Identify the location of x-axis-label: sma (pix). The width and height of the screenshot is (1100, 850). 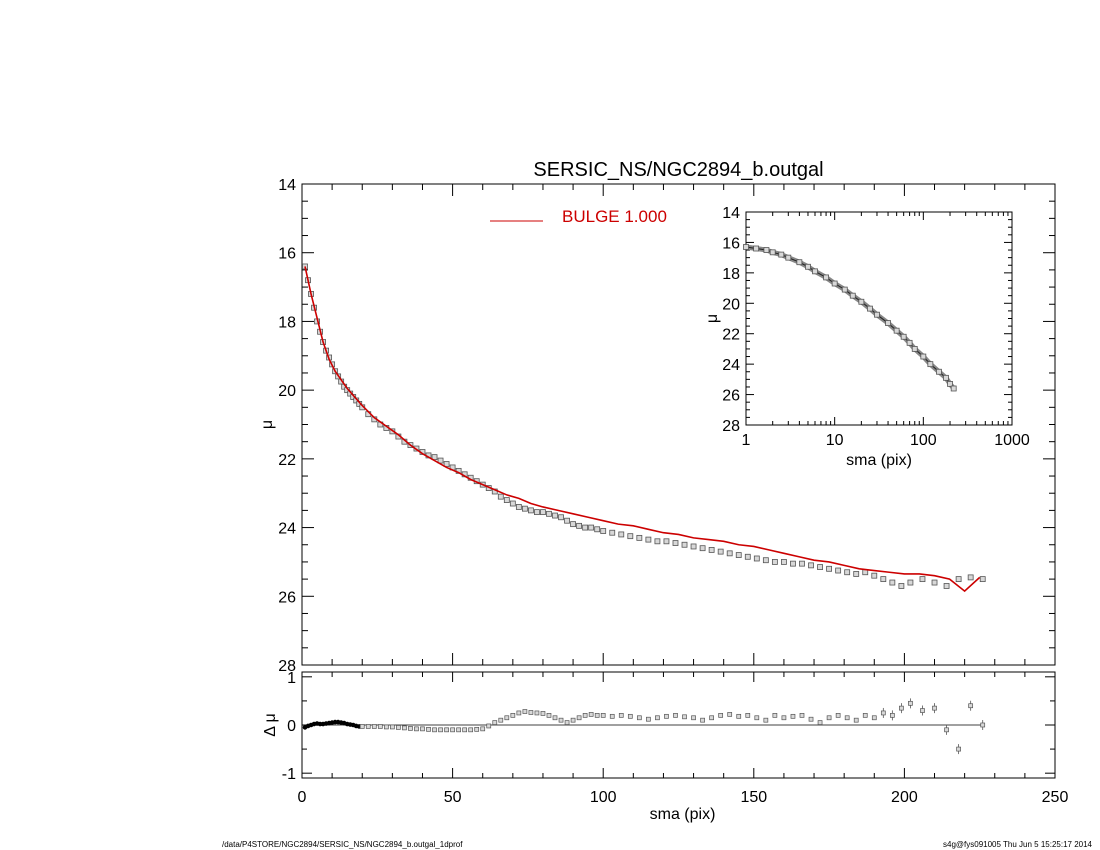
(683, 814).